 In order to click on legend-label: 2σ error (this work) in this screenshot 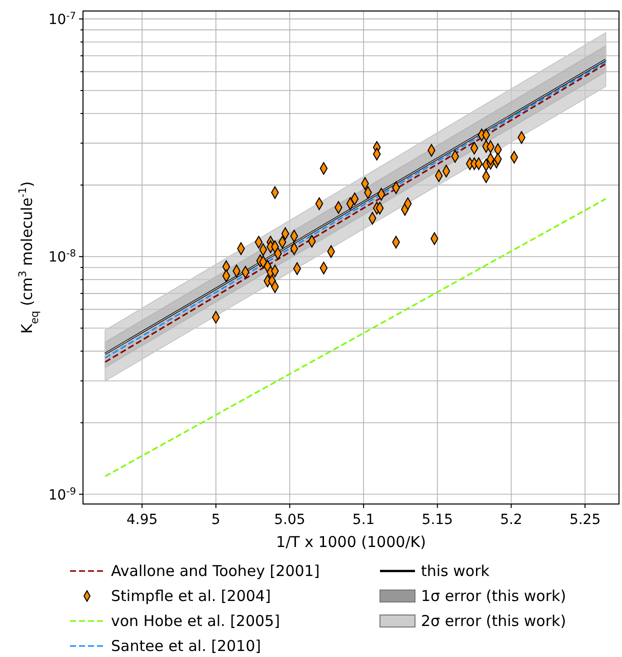, I will do `click(493, 621)`.